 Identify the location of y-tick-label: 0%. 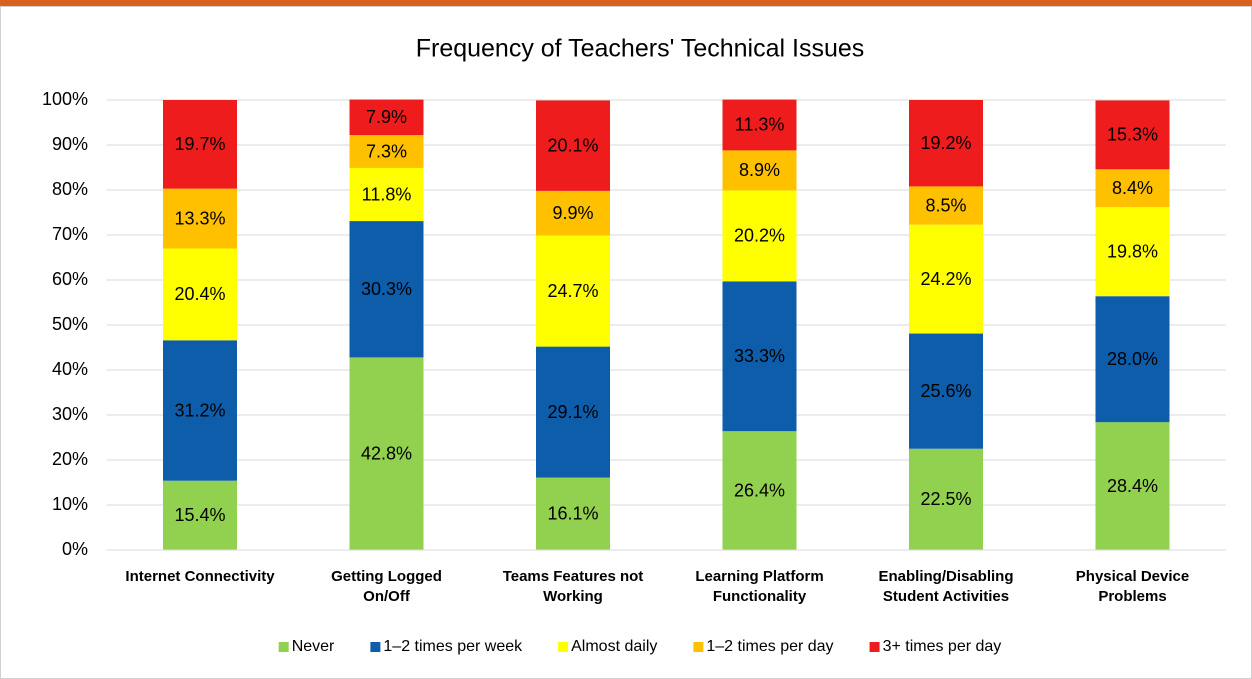
(75, 549).